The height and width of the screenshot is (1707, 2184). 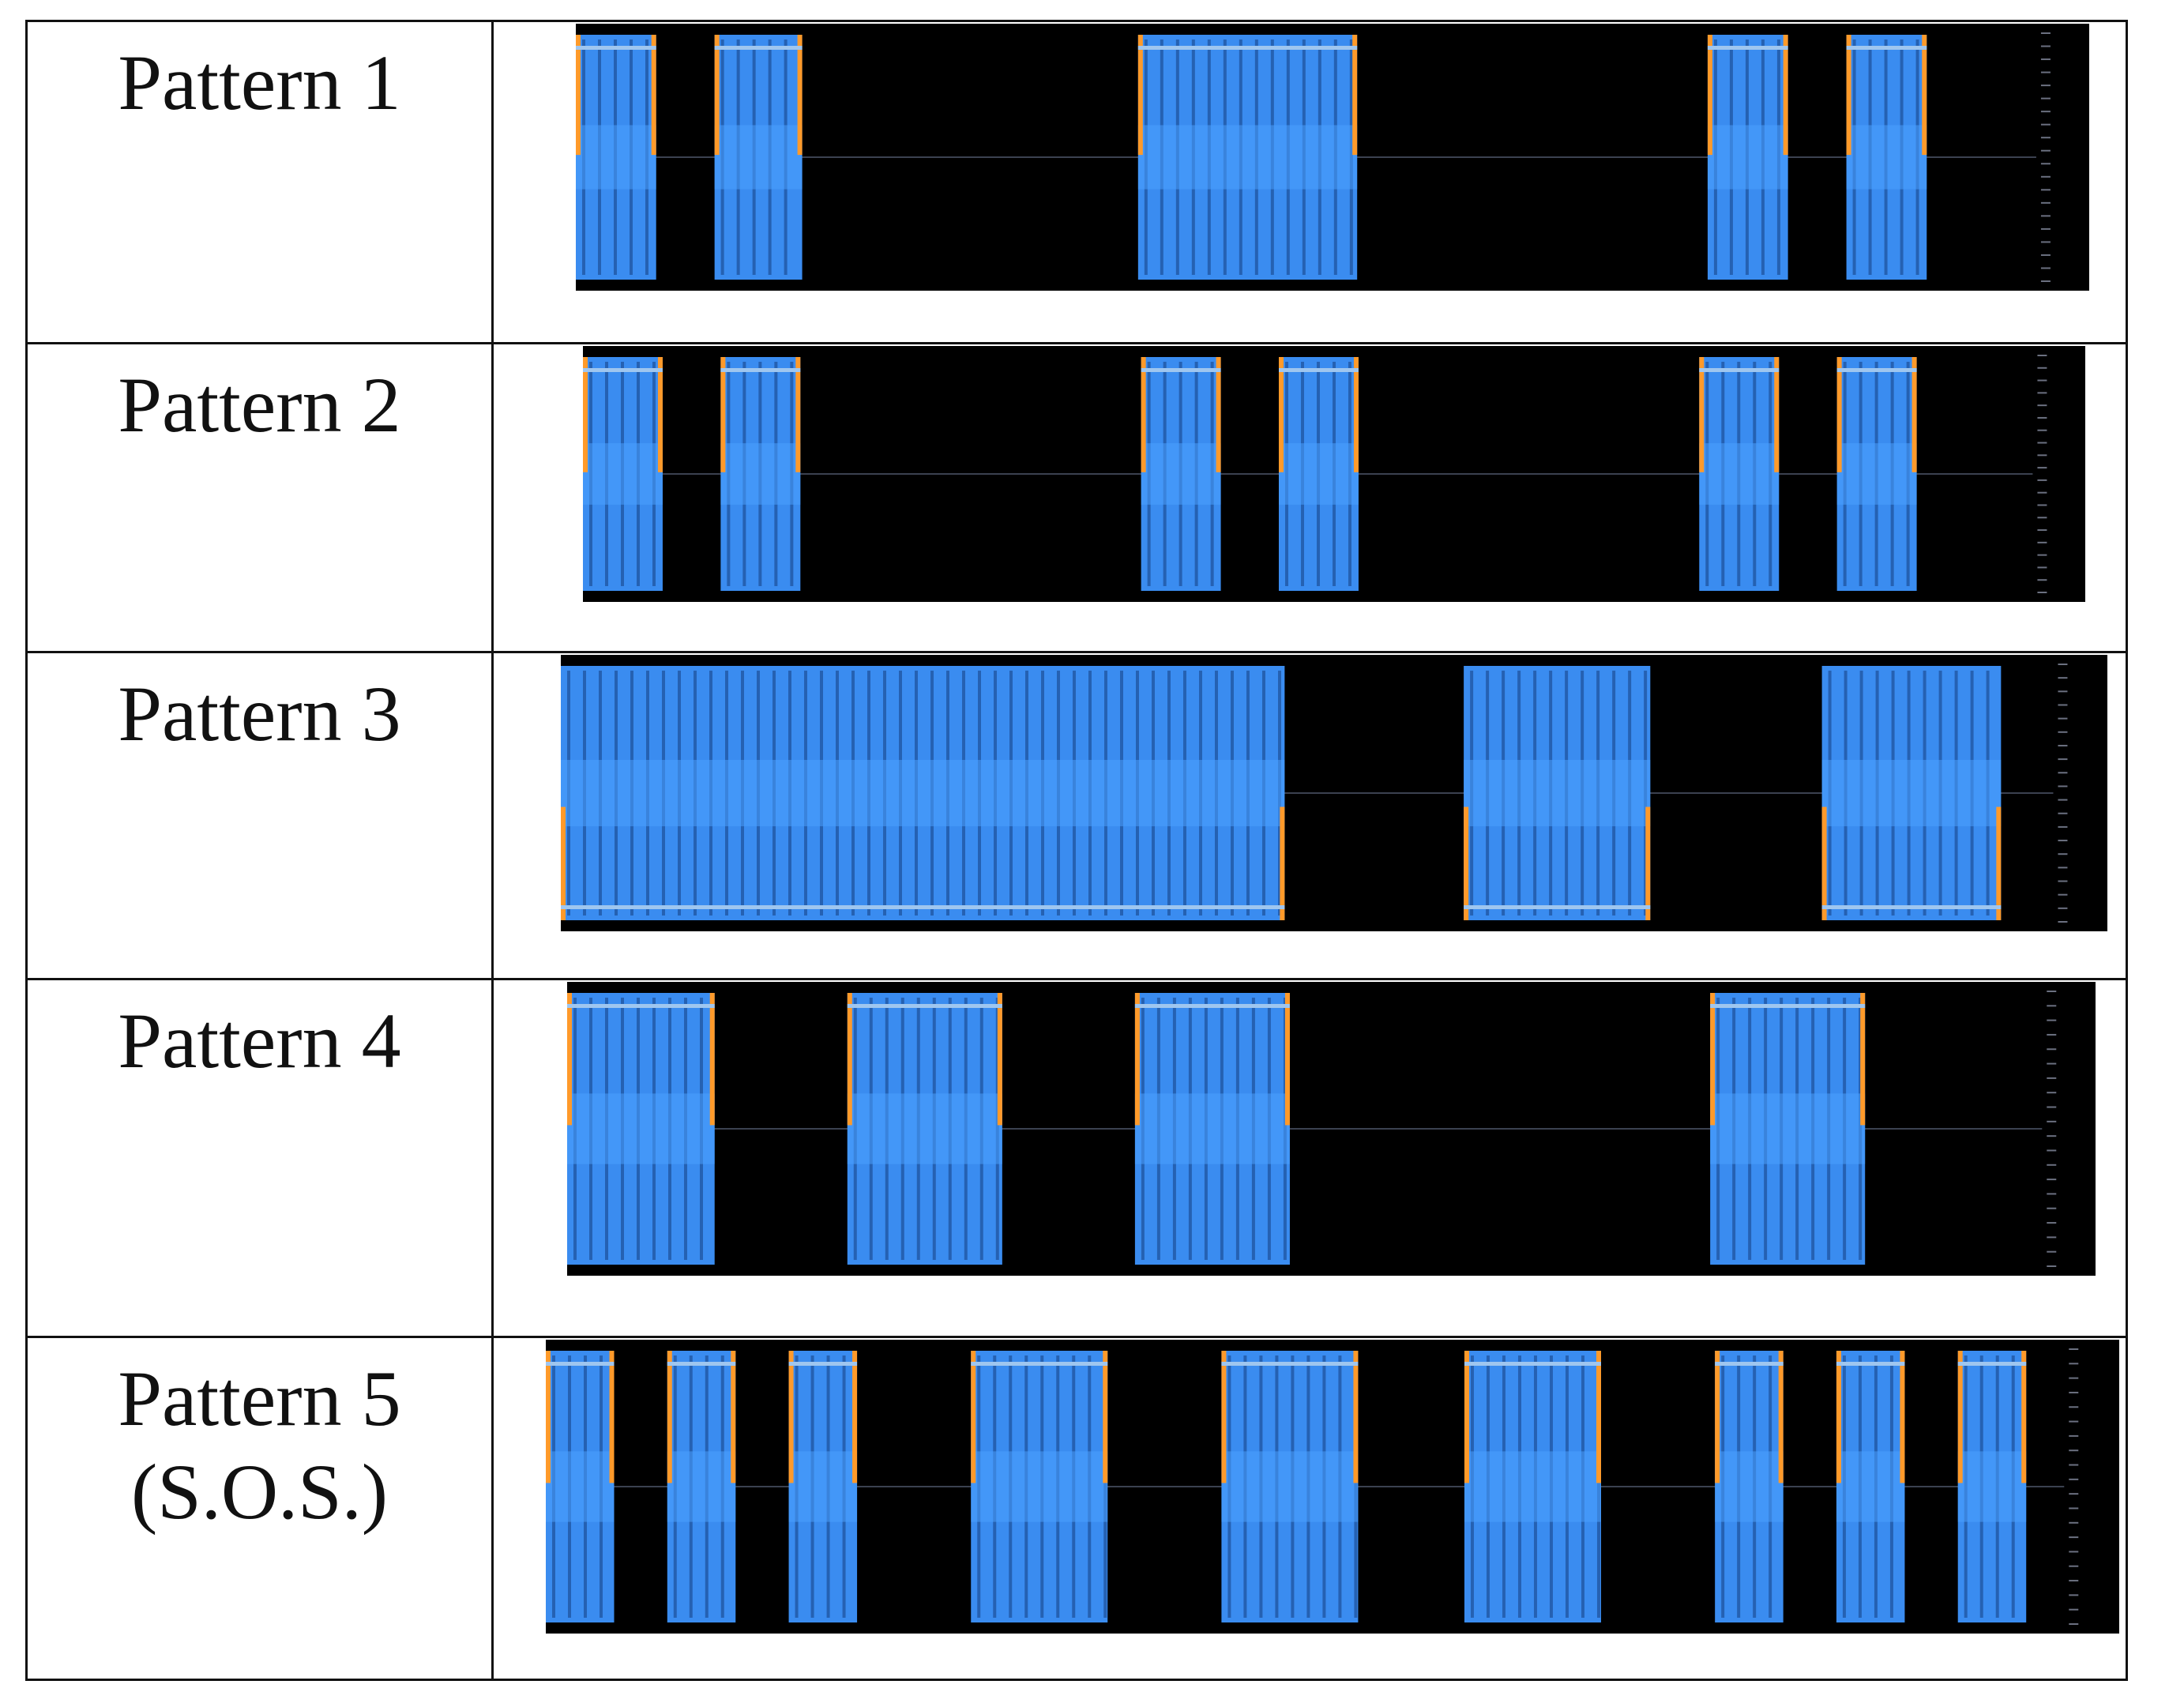 What do you see at coordinates (259, 1492) in the screenshot?
I see `pattern-subtitle: (S.O.S.)` at bounding box center [259, 1492].